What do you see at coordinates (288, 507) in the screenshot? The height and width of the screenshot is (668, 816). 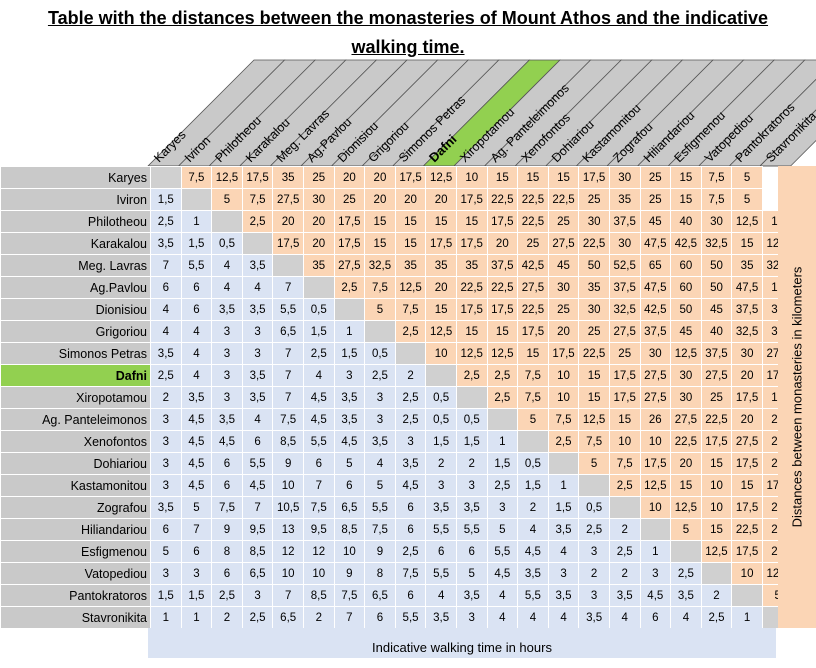 I see `table-cell: 10,5` at bounding box center [288, 507].